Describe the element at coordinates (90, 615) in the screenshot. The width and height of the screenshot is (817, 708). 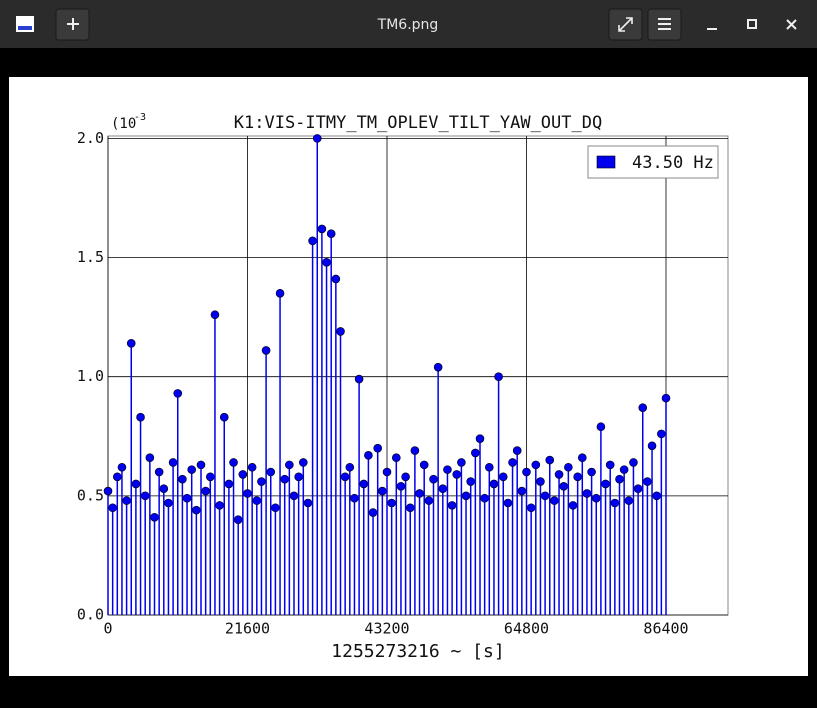
I see `y-tick-label: 0.0` at that location.